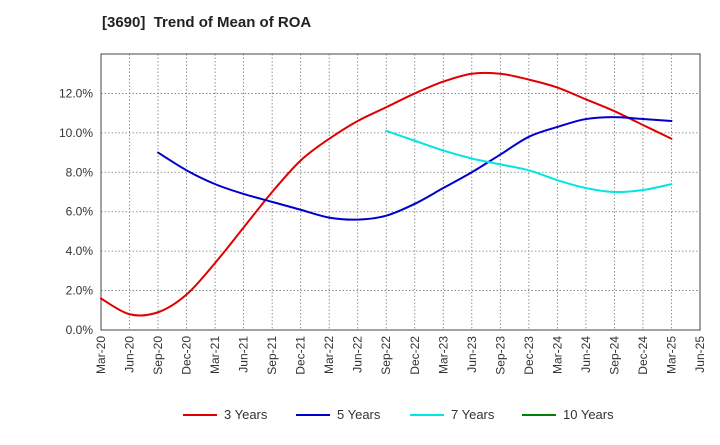  Describe the element at coordinates (80, 330) in the screenshot. I see `y-tick-label: 0.0%` at that location.